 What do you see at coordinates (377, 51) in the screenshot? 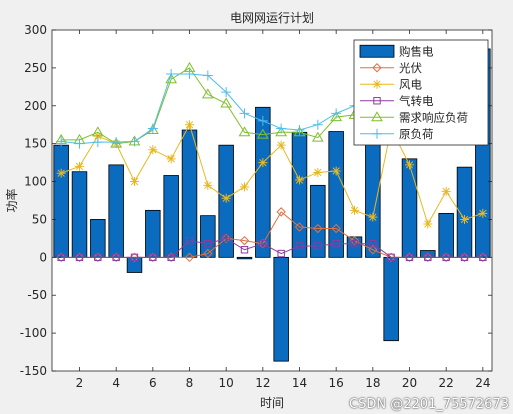
I see `legend-swatch` at bounding box center [377, 51].